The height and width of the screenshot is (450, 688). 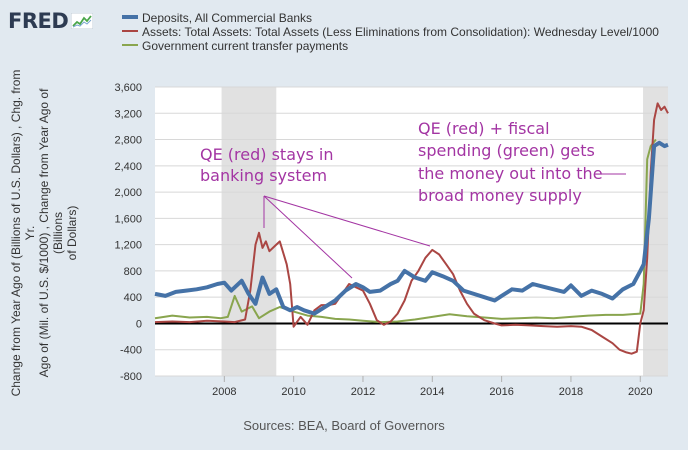 I want to click on y-tick-label: 2,800, so click(x=128, y=141).